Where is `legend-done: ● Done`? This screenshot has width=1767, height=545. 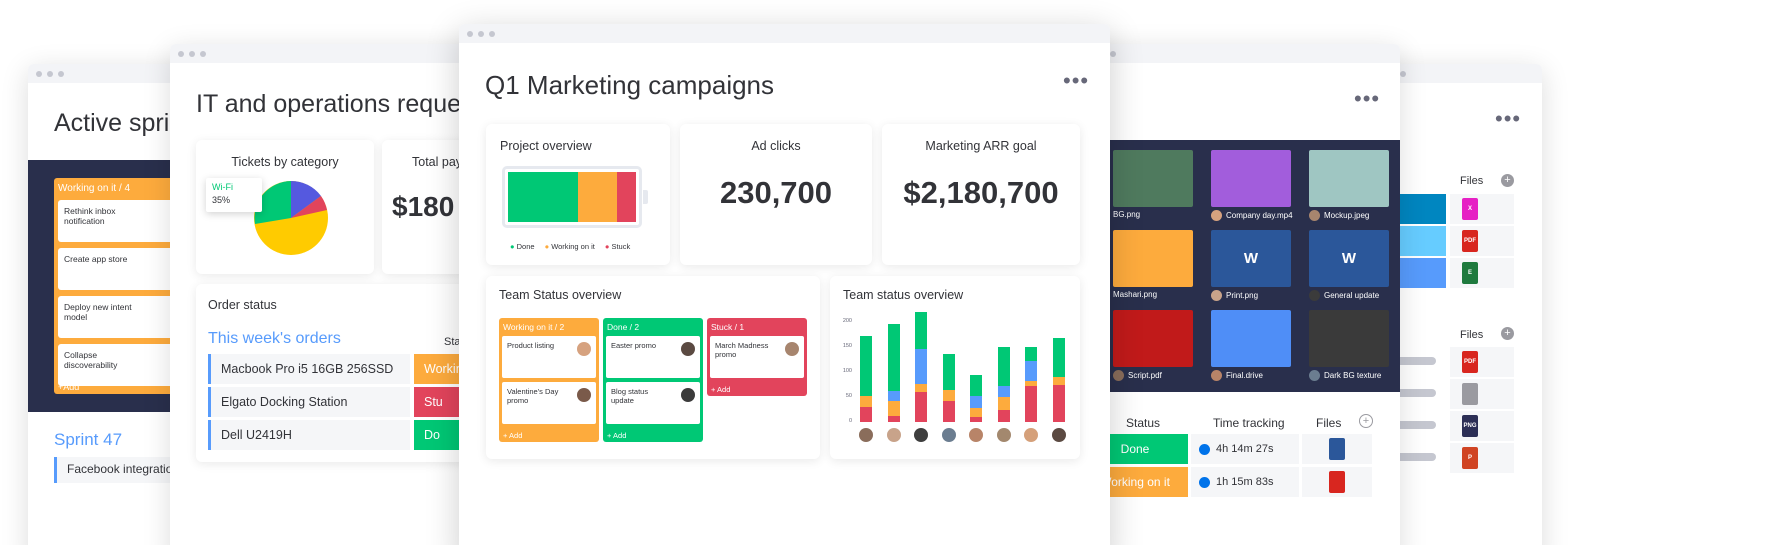 legend-done: ● Done is located at coordinates (522, 246).